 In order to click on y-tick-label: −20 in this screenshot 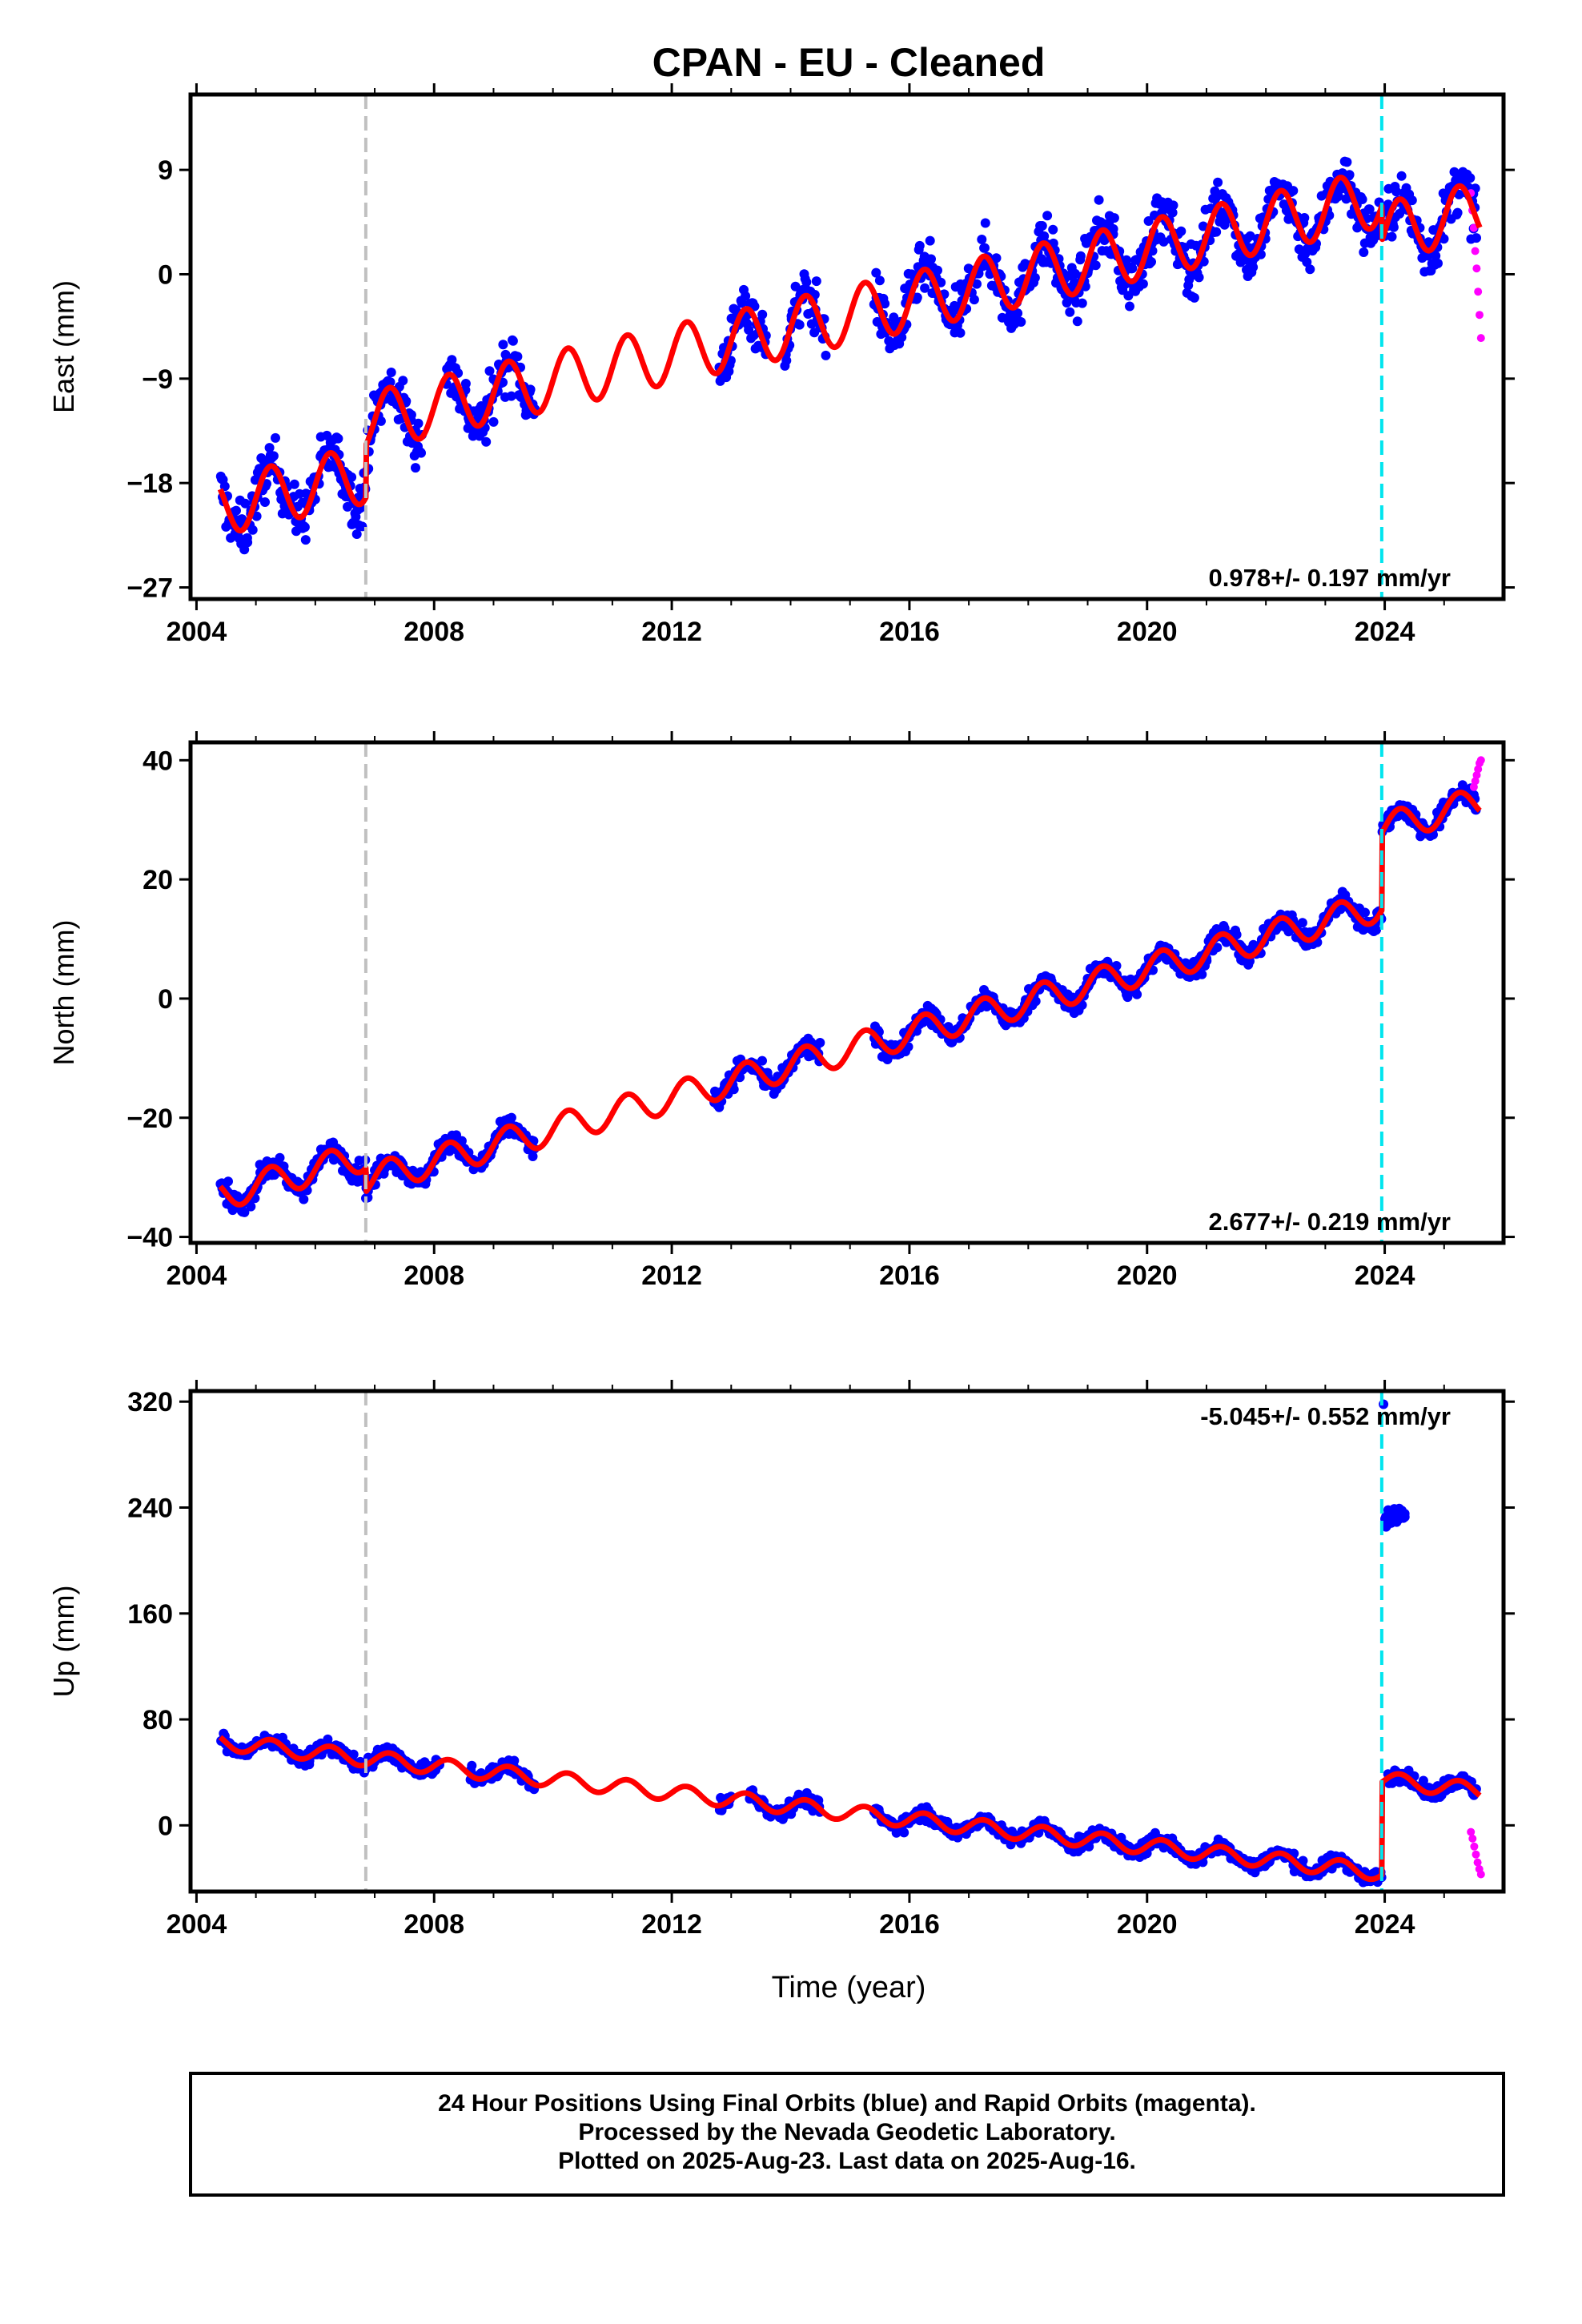, I will do `click(149, 1119)`.